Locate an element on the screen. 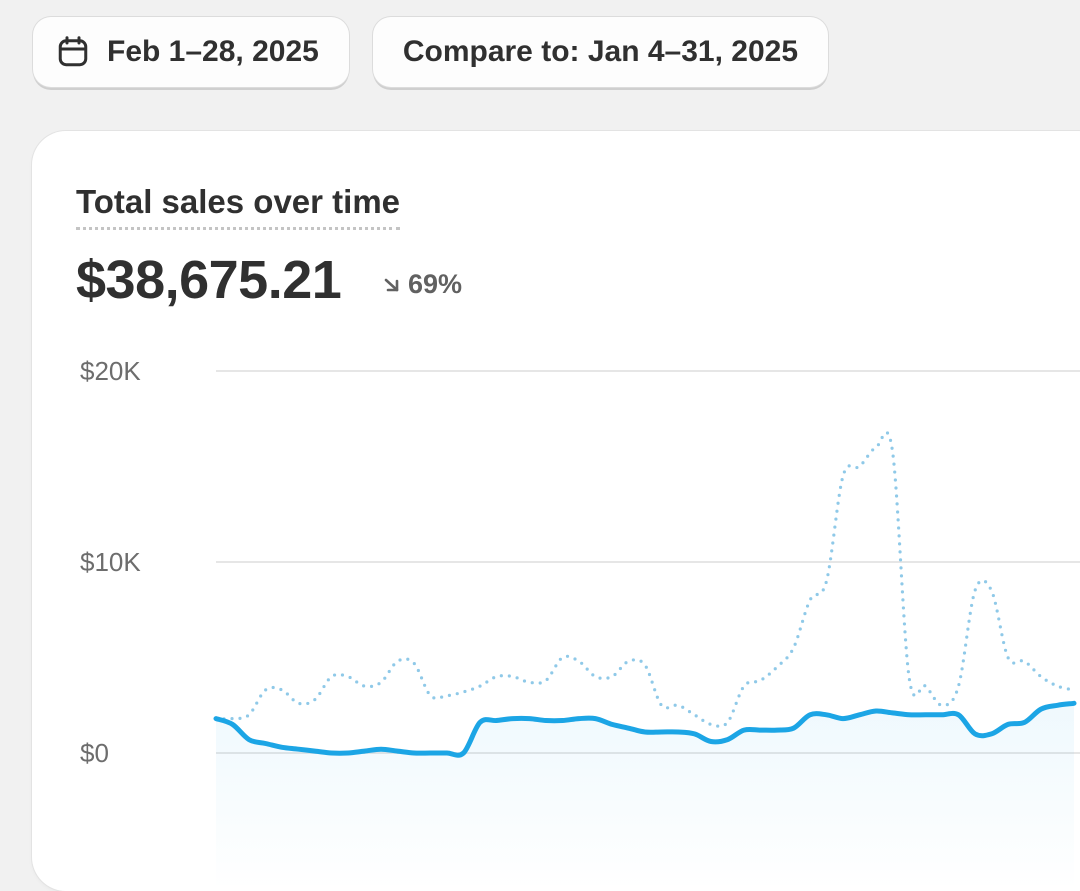 This screenshot has height=891, width=1080. date-range-button: Feb 1–28, 2025 is located at coordinates (191, 52).